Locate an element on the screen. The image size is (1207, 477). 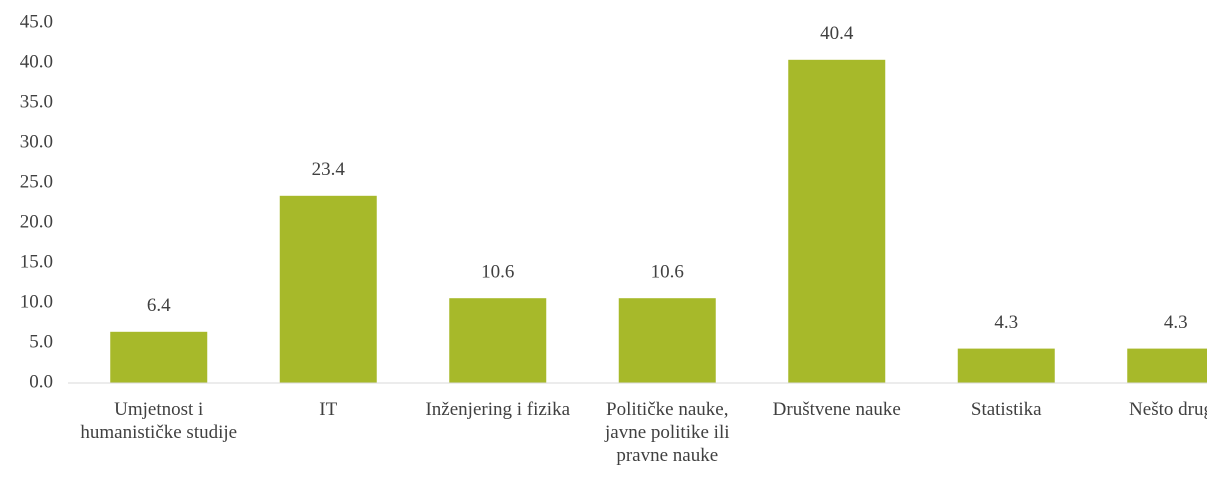
x-tick-label-box: Statistika is located at coordinates (1006, 409).